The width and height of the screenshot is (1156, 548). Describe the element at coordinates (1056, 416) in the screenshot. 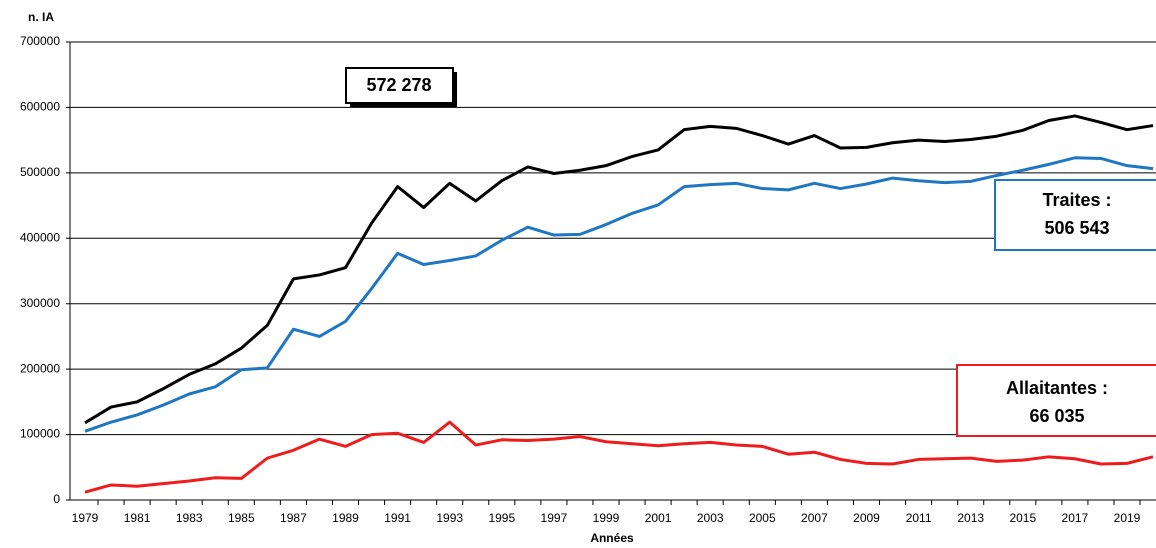

I see `annotation-text: 66 035` at that location.